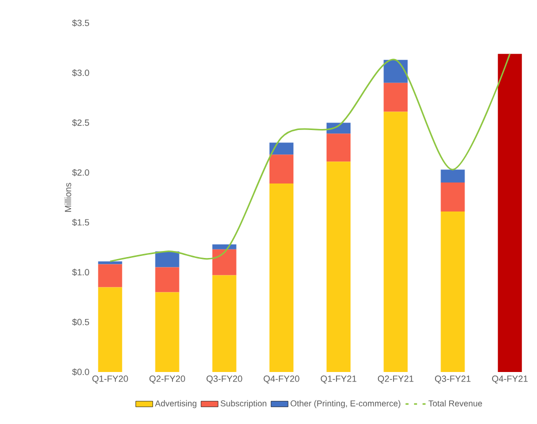 The height and width of the screenshot is (424, 537). I want to click on y-tick-label: $1.5, so click(81, 222).